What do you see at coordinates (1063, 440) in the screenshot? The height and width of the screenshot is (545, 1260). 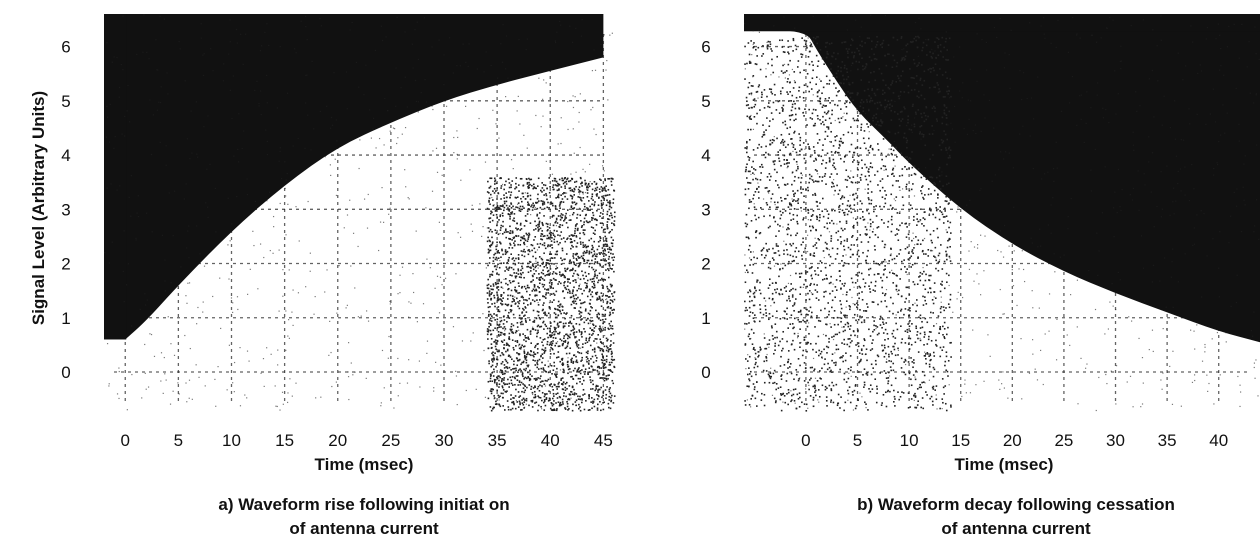 I see `panel-b-x-tick-label: 25` at bounding box center [1063, 440].